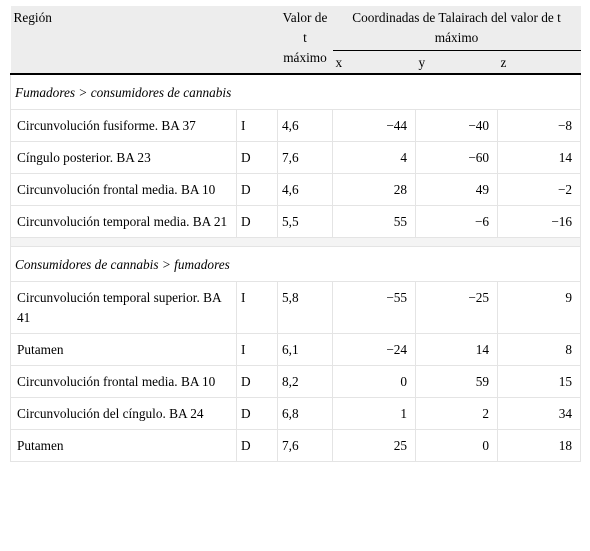 This screenshot has height=551, width=590. I want to click on coord-z-cell: 15, so click(539, 381).